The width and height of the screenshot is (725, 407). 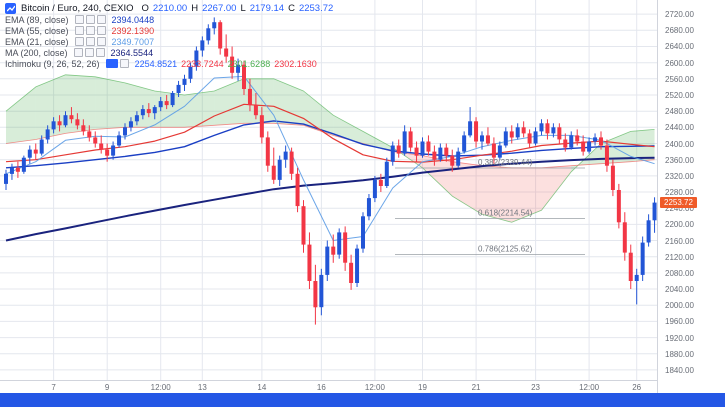 I want to click on symbol-title: Bitcoin / Euro, 240, CEXIO, so click(x=77, y=8).